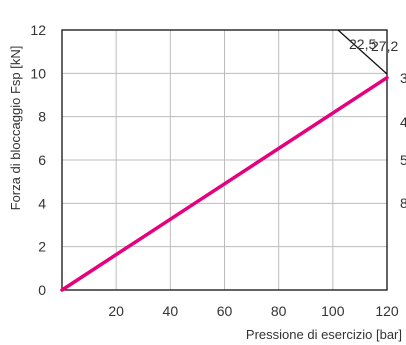 The height and width of the screenshot is (345, 406). Describe the element at coordinates (384, 46) in the screenshot. I see `annotation-top-2: 27,2` at that location.